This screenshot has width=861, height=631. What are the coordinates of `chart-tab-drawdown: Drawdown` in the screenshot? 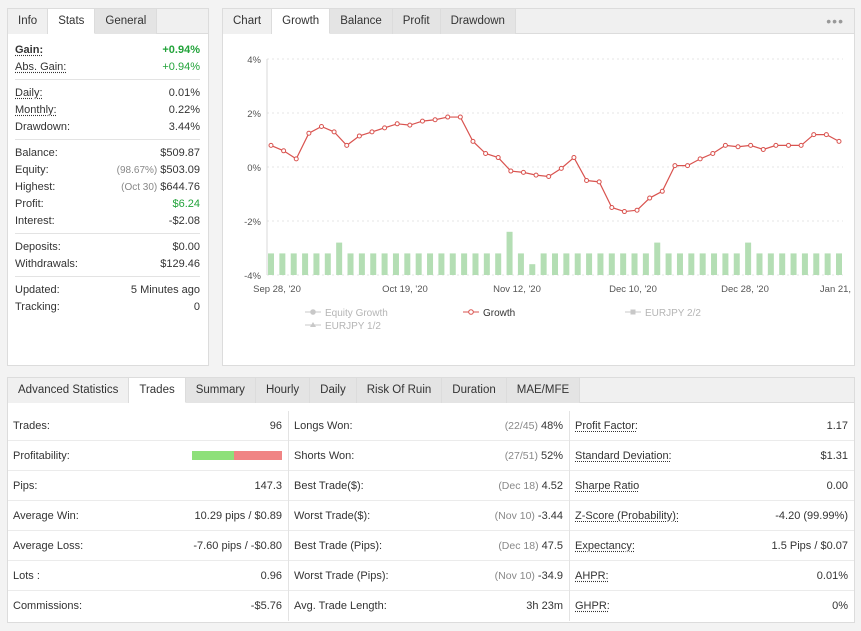 It's located at (478, 21).